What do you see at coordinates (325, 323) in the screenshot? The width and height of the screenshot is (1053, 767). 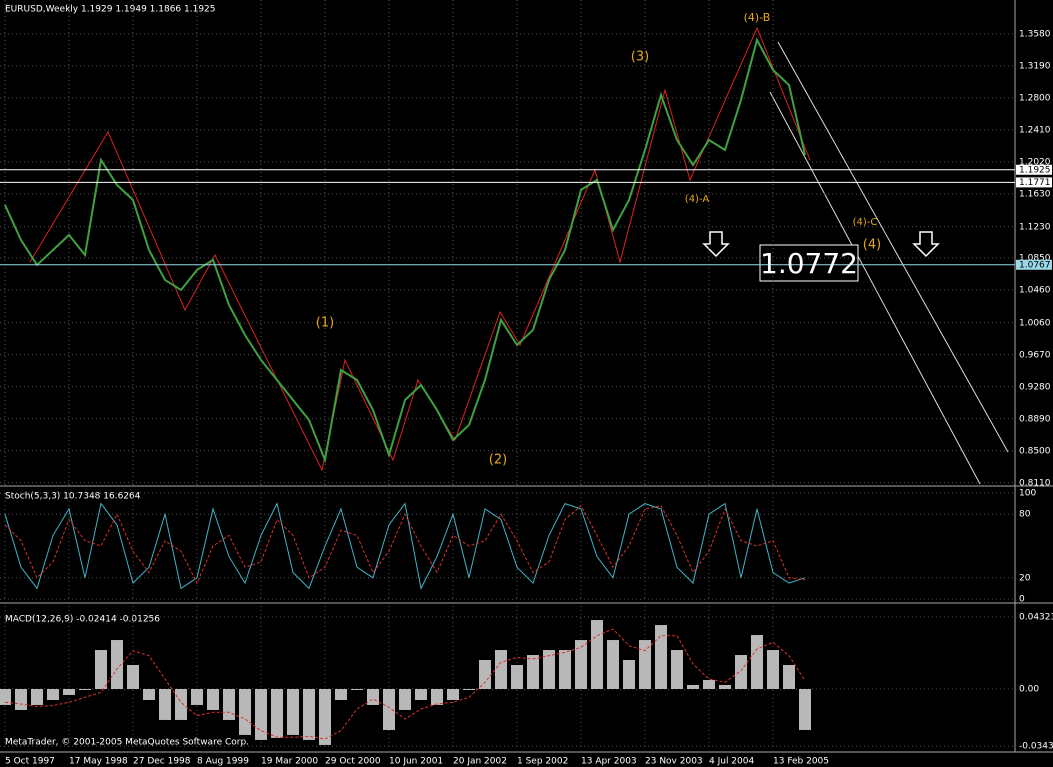 I see `wave-label: (1)` at bounding box center [325, 323].